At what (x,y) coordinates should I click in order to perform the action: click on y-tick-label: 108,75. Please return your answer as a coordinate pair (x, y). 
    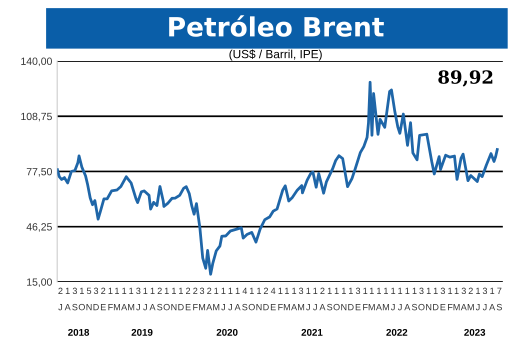
    Looking at the image, I should click on (36, 117).